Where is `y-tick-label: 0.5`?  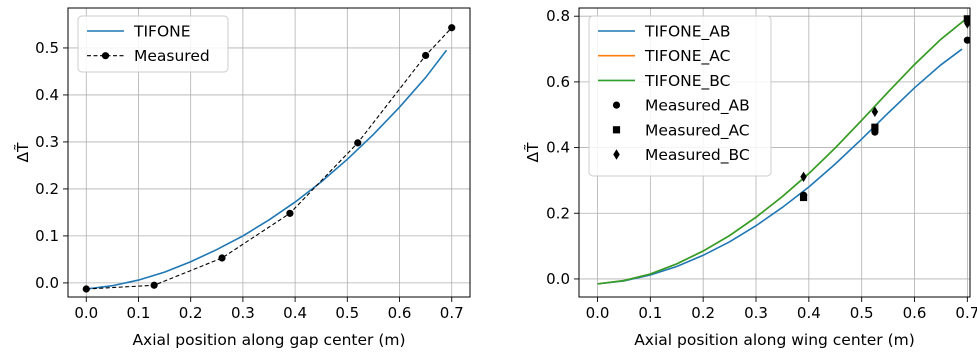
y-tick-label: 0.5 is located at coordinates (47, 48).